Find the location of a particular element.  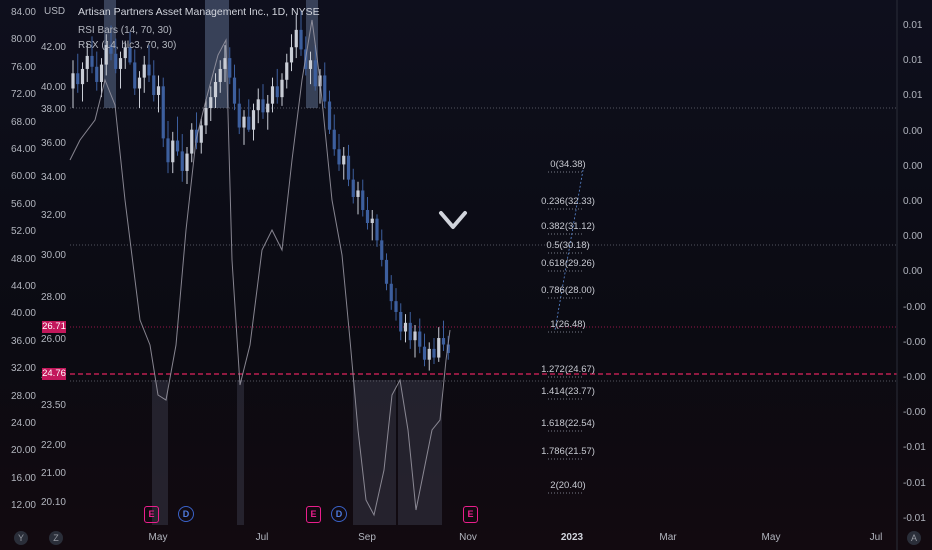

left-axis-inner-tick: 32.00 is located at coordinates (53, 215).